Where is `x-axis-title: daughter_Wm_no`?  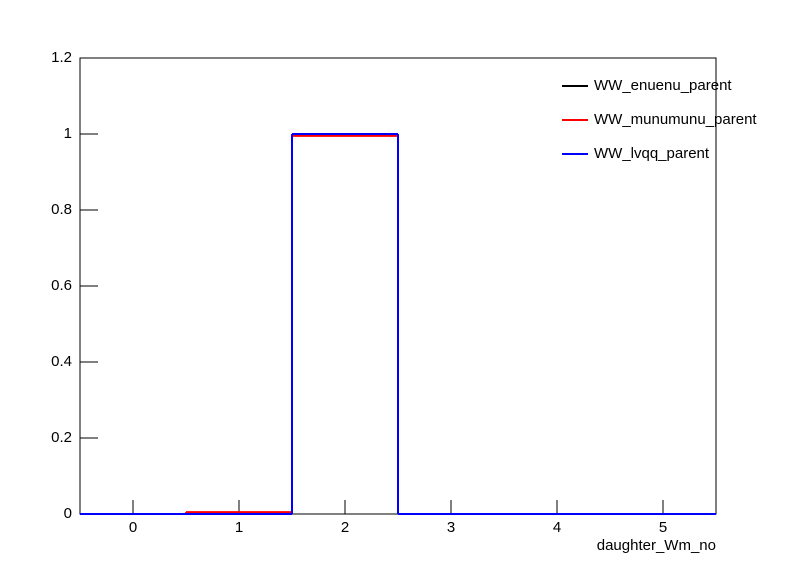
x-axis-title: daughter_Wm_no is located at coordinates (656, 545).